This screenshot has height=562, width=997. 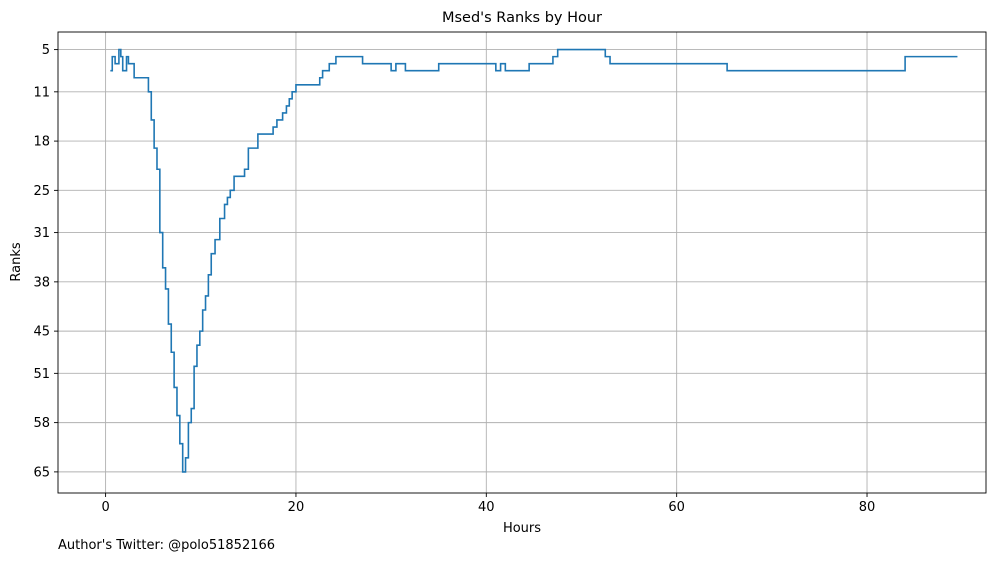 I want to click on y-tick-label: 58, so click(x=41, y=423).